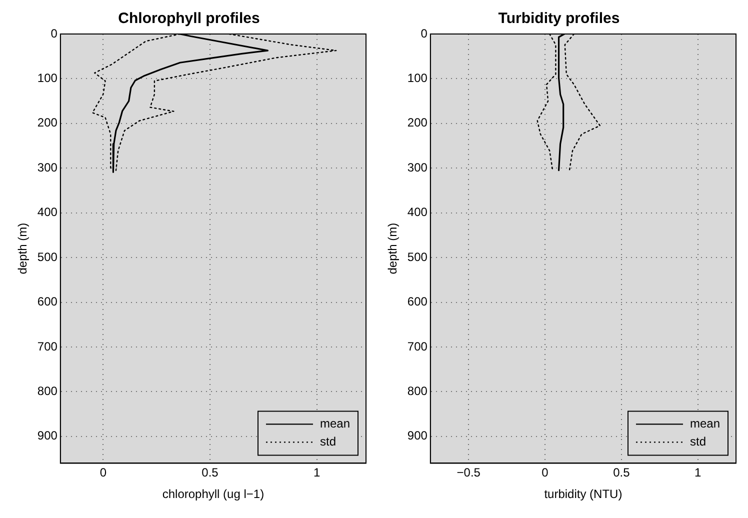 This screenshot has width=748, height=518. What do you see at coordinates (468, 473) in the screenshot?
I see `x-tick-label: −0.5` at bounding box center [468, 473].